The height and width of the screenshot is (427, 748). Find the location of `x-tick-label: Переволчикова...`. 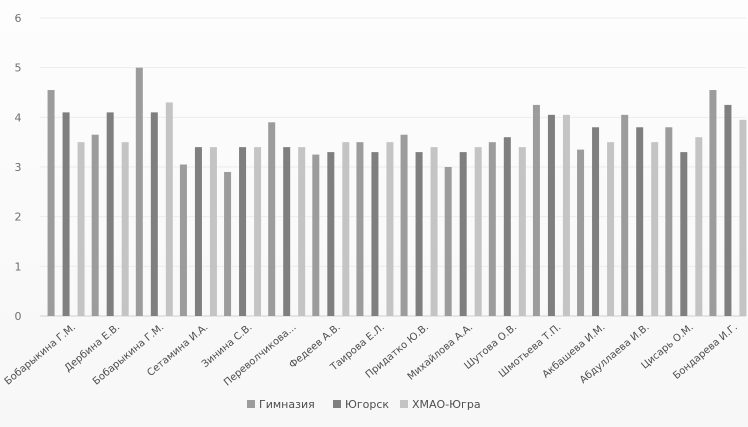

x-tick-label: Переволчикова... is located at coordinates (260, 355).